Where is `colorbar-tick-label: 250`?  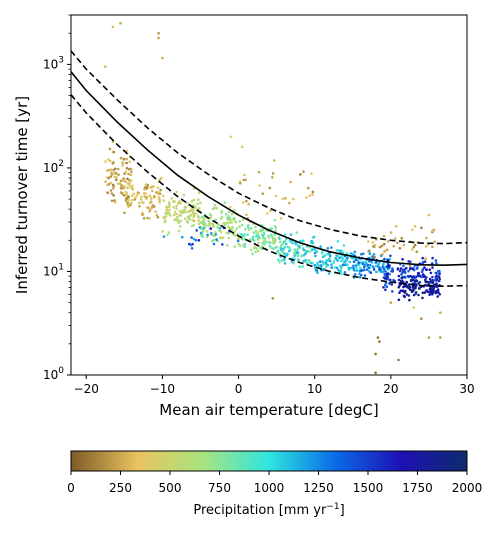 colorbar-tick-label: 250 is located at coordinates (120, 488).